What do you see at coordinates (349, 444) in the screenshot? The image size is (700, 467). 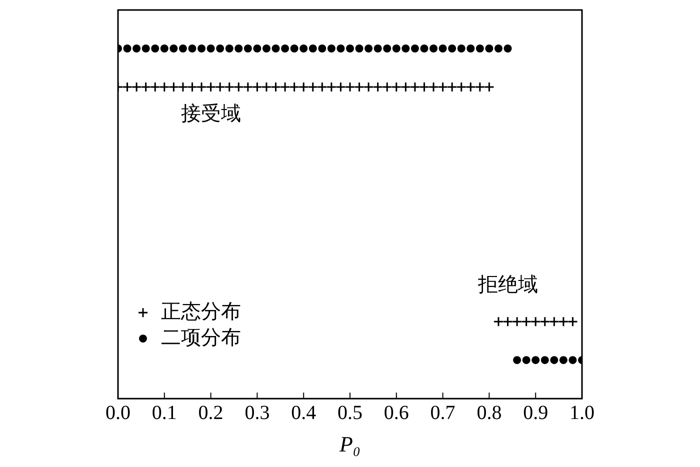 I see `x-axis-title: P₀` at bounding box center [349, 444].